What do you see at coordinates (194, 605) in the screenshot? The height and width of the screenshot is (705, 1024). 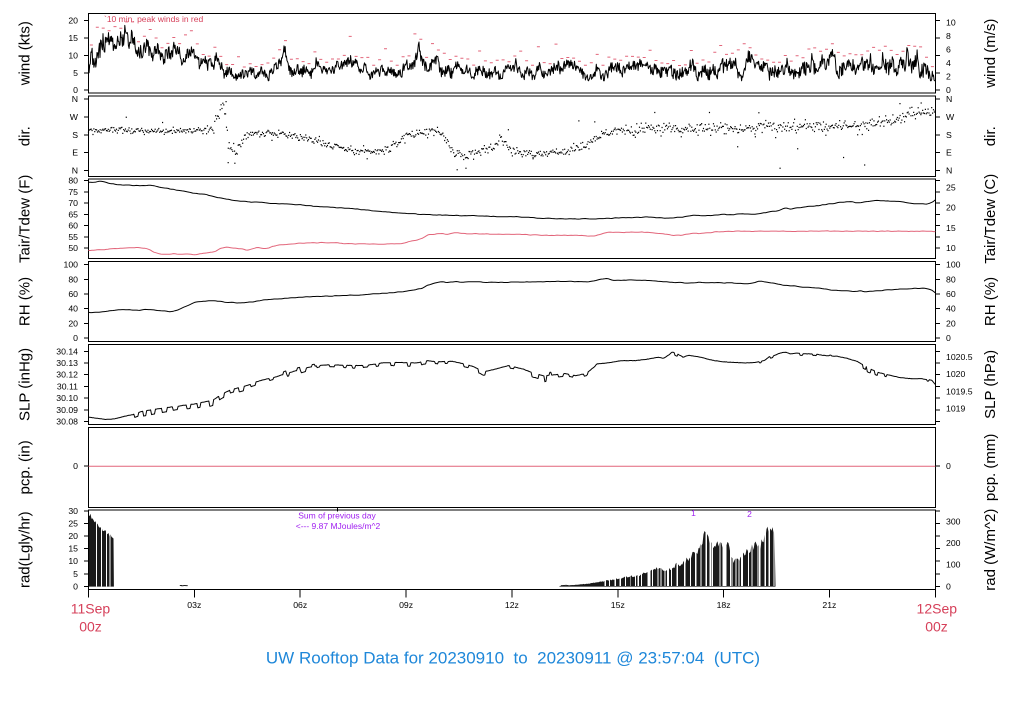 I see `svg-text: 03z` at bounding box center [194, 605].